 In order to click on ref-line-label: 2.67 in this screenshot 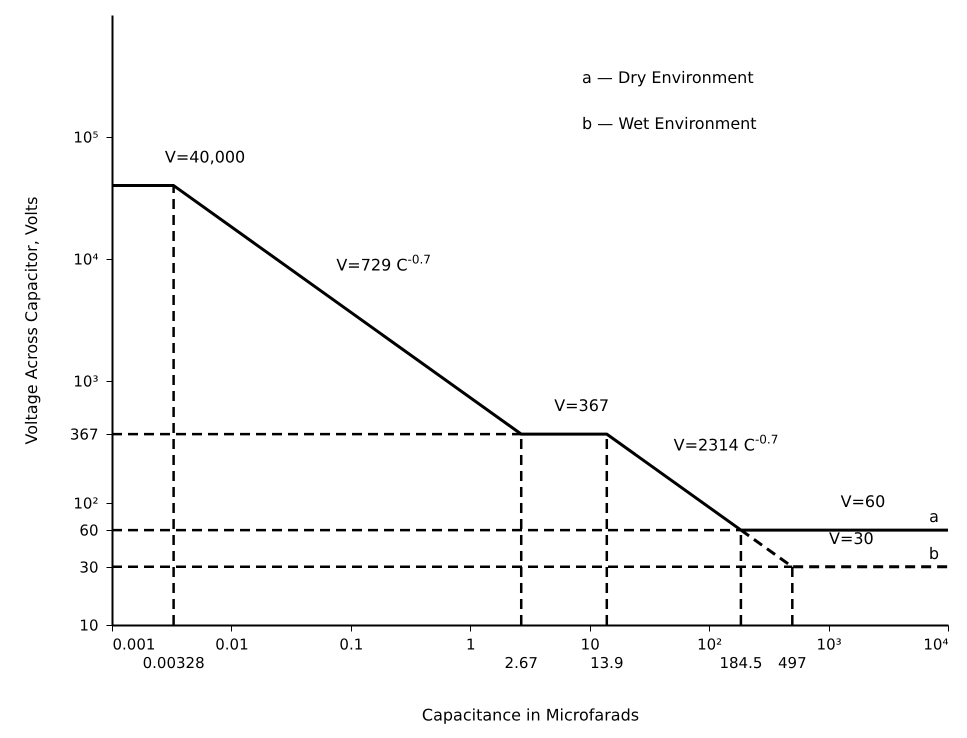, I will do `click(521, 663)`.